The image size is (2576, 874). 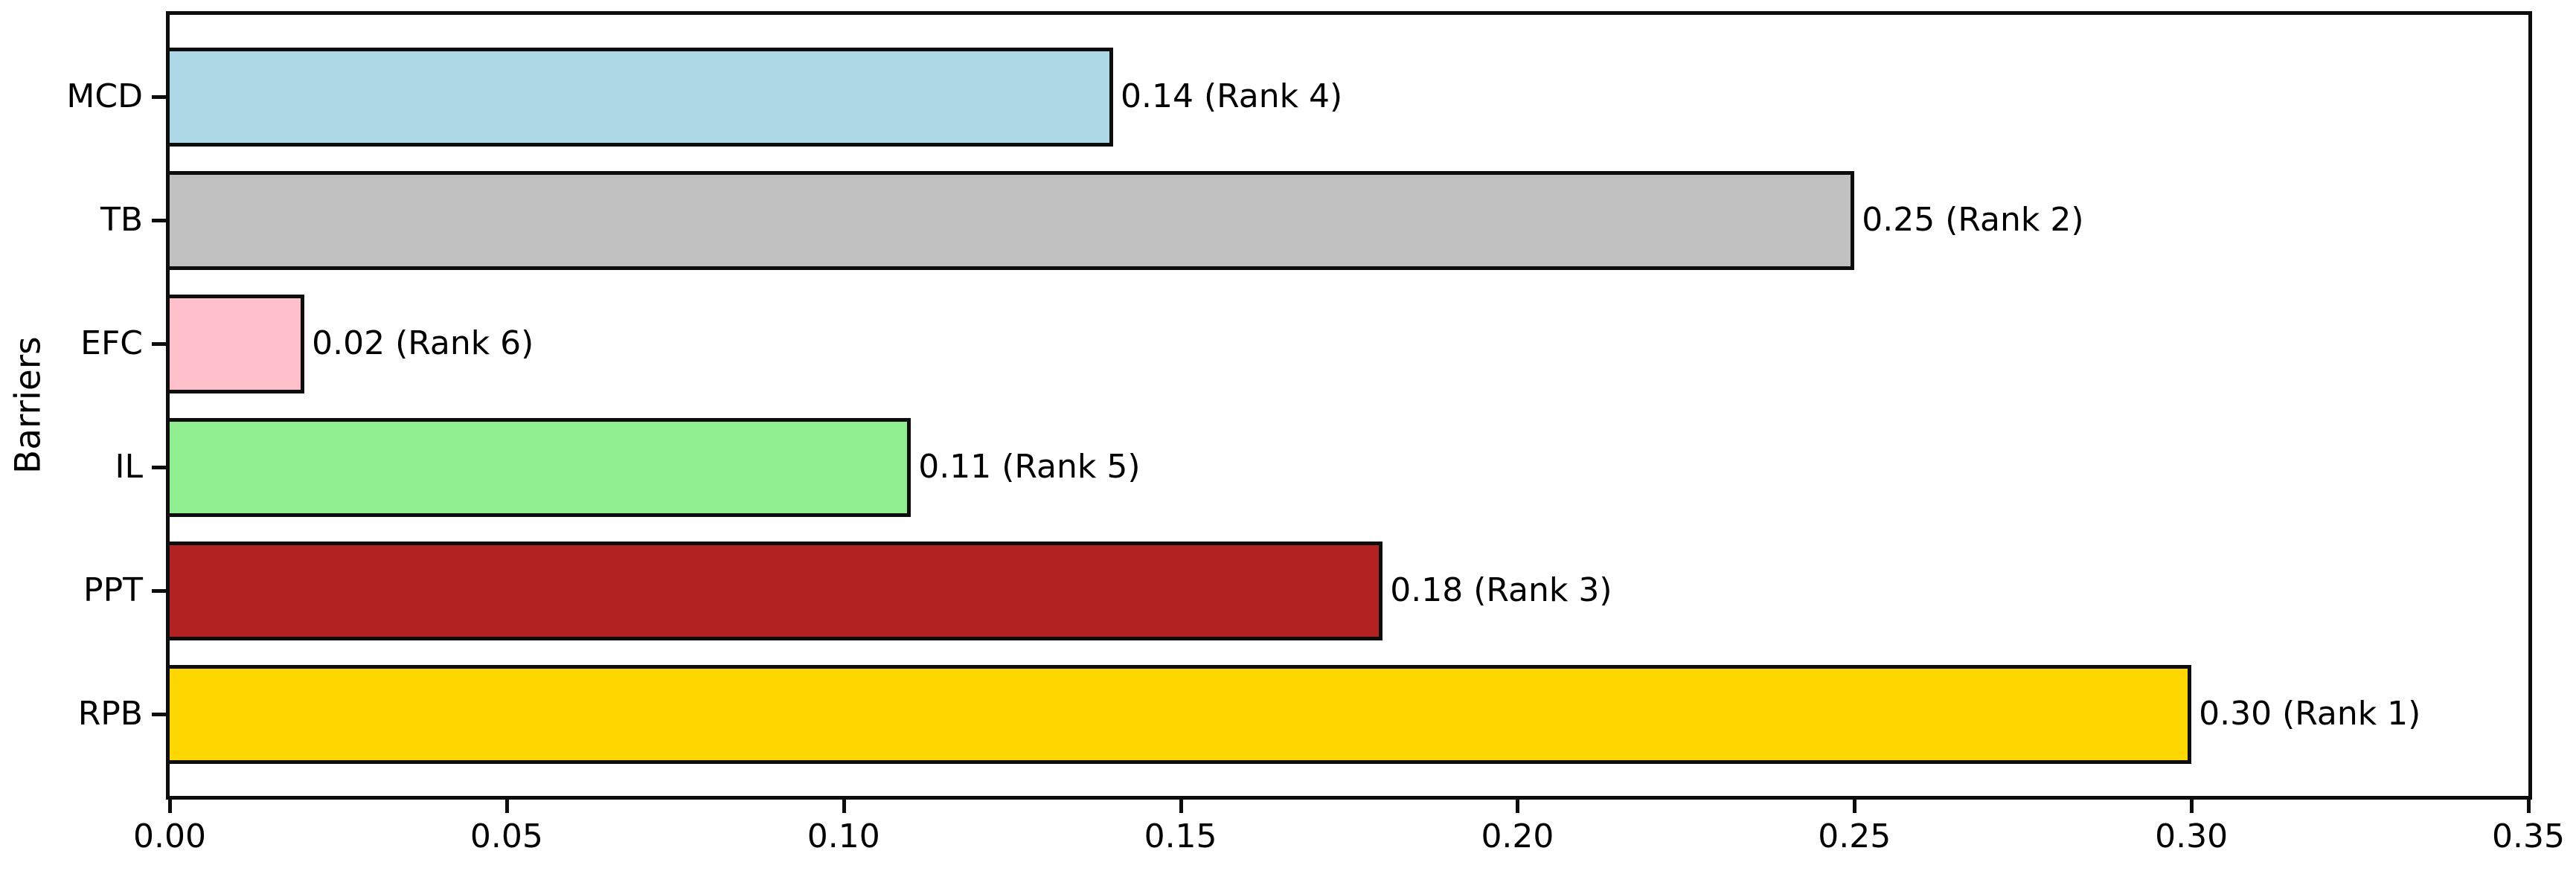 I want to click on y-tick-label-mcd: MCD, so click(x=104, y=96).